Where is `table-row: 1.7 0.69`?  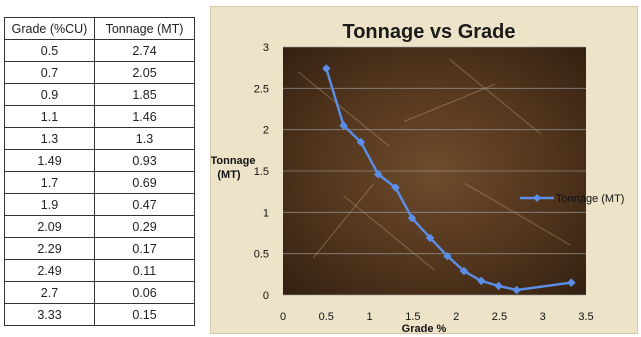 table-row: 1.7 0.69 is located at coordinates (99, 182).